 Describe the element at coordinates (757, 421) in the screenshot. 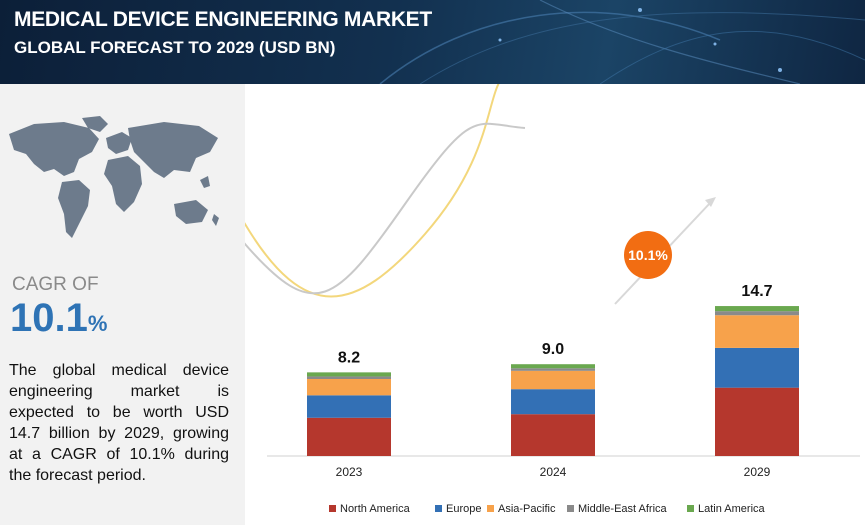

I see `bar-segment-north-america-2029` at that location.